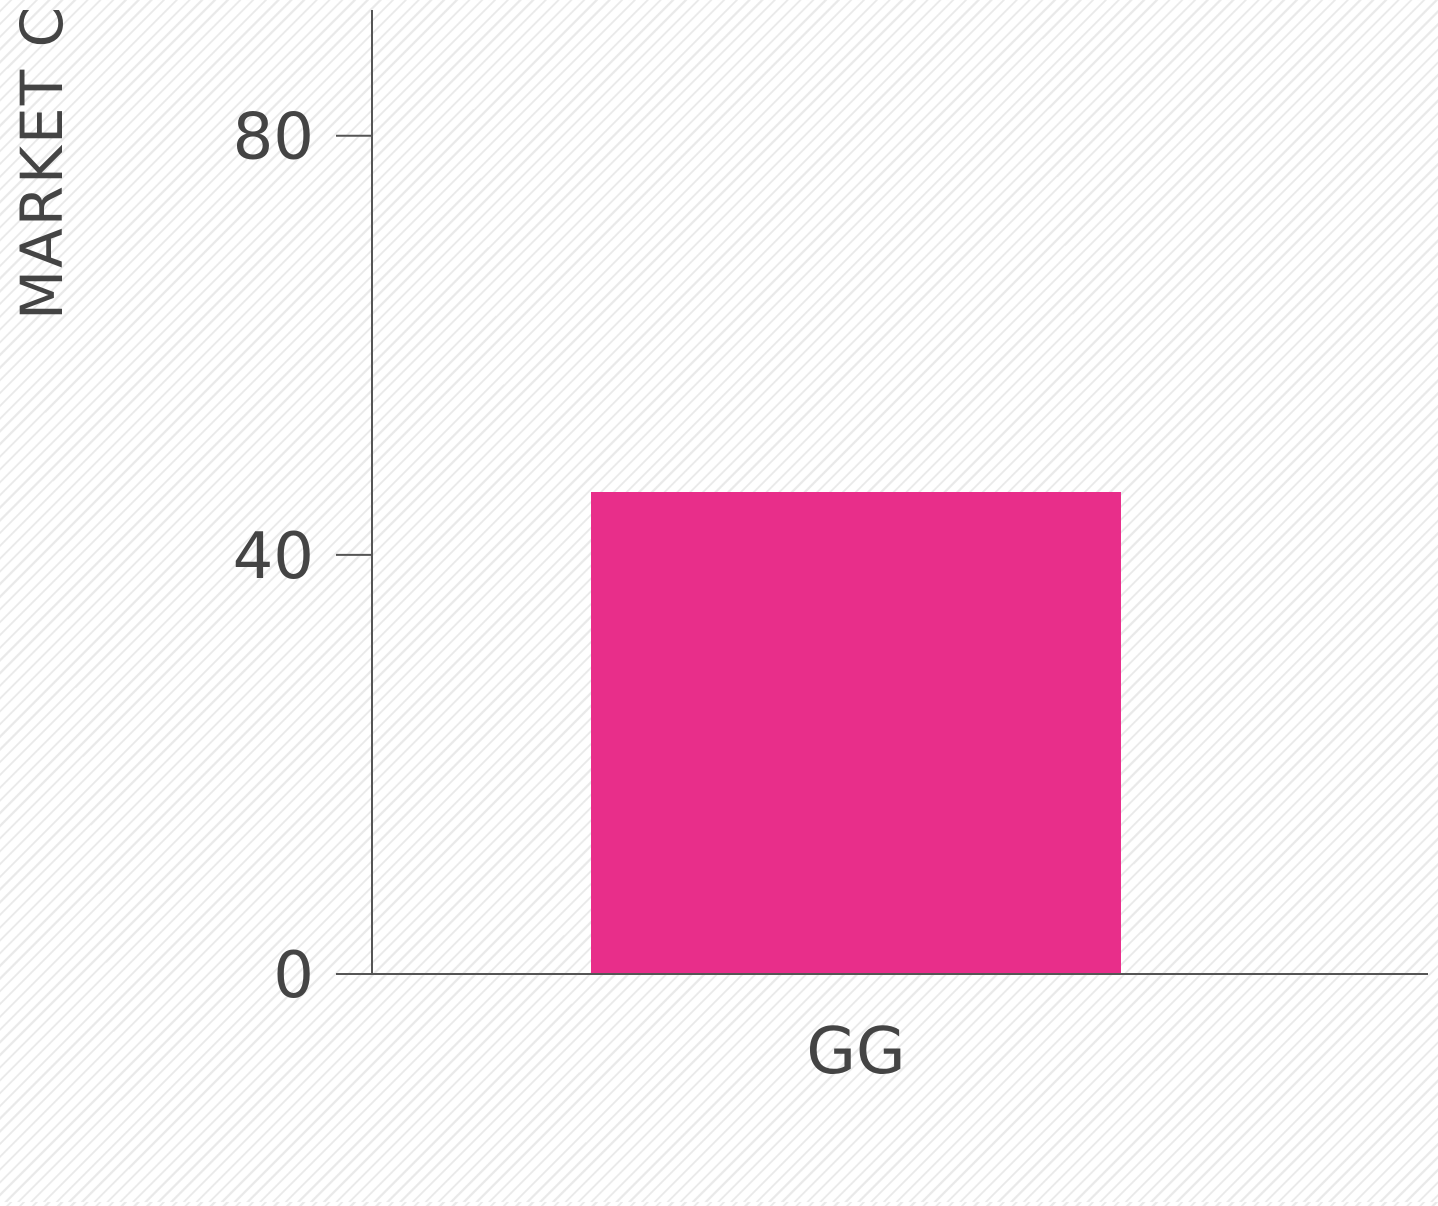 Image resolution: width=1438 pixels, height=1206 pixels. I want to click on y-axis-title: MARKET C, so click(42, 162).